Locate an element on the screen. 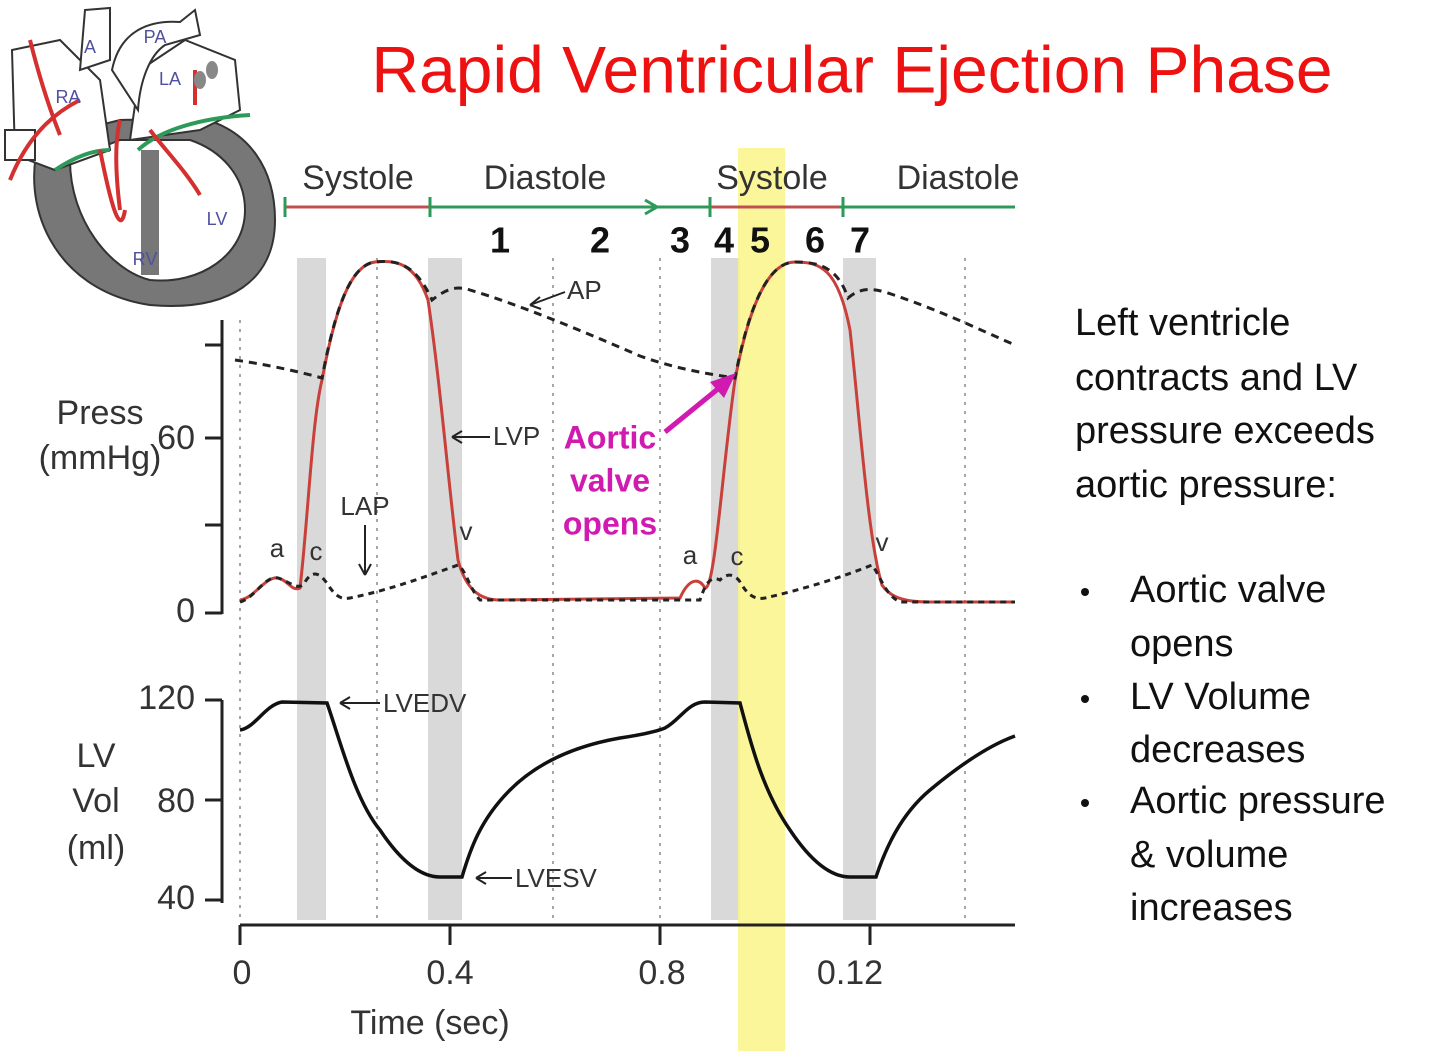 This screenshot has height=1051, width=1440. axis-label: (mmHg) is located at coordinates (100, 458).